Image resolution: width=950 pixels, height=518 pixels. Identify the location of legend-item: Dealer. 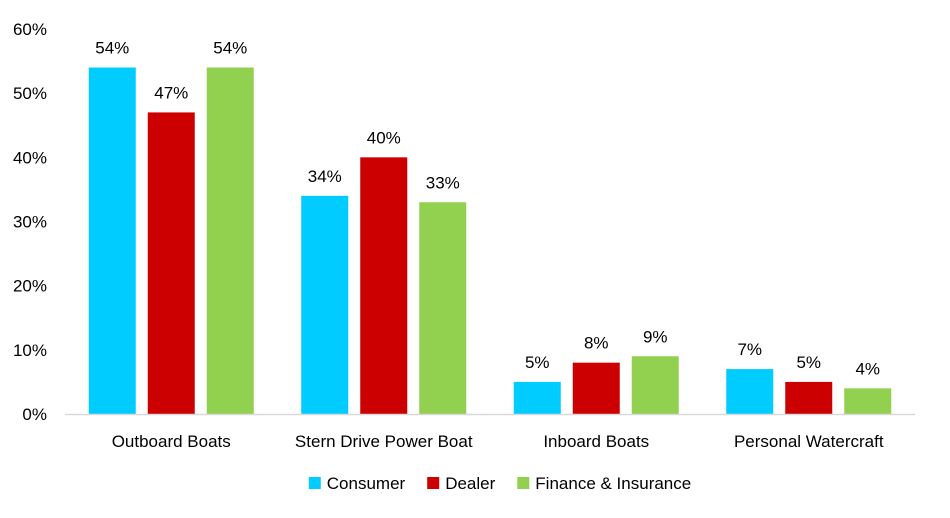
(461, 483).